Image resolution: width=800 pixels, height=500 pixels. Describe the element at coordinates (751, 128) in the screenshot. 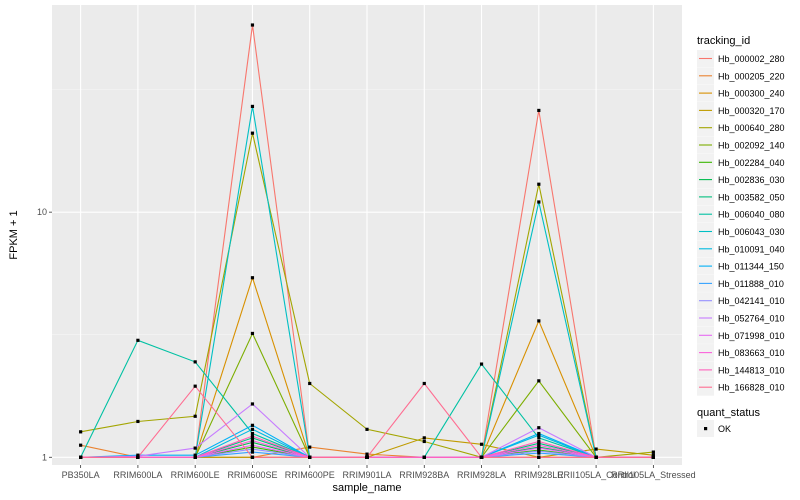

I see `legend-label: Hb_000640_280` at that location.